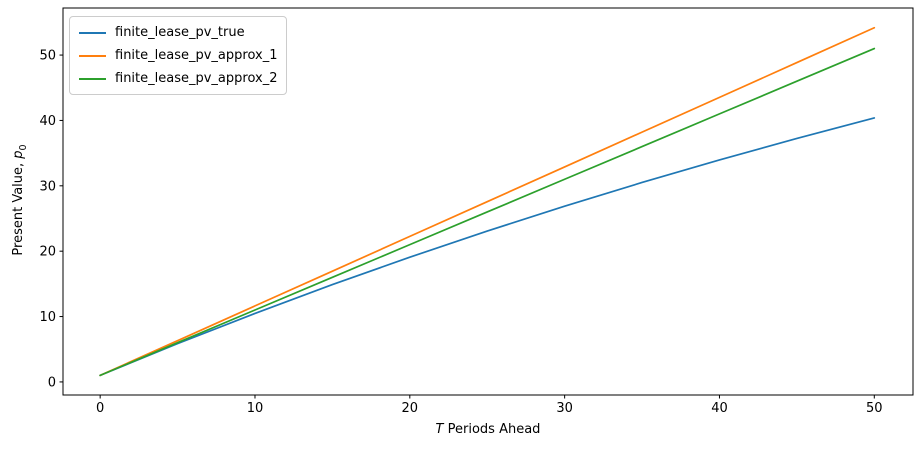 The height and width of the screenshot is (449, 923). What do you see at coordinates (47, 317) in the screenshot?
I see `y-tick-label: 10` at bounding box center [47, 317].